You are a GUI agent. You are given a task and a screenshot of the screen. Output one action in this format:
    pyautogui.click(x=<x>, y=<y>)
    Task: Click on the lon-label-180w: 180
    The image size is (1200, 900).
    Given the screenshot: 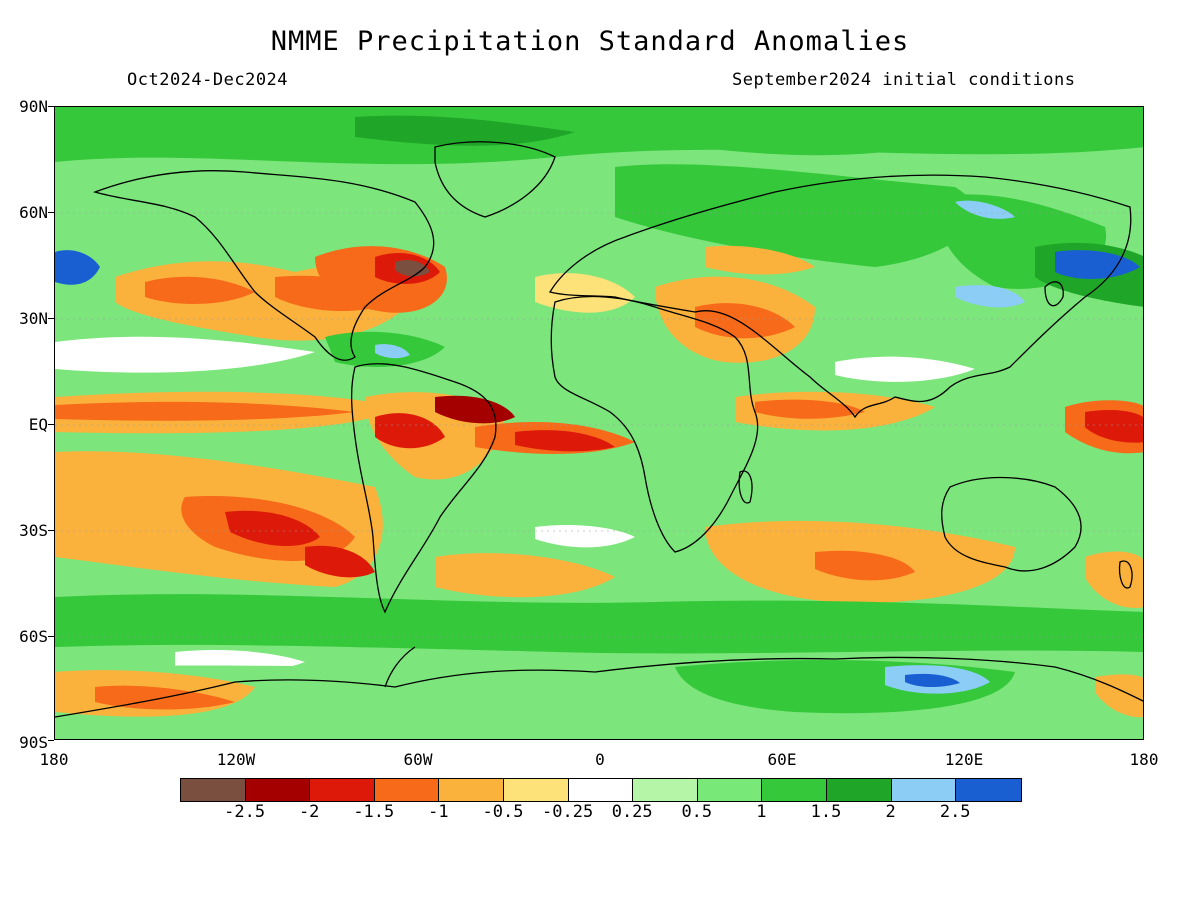 What is the action you would take?
    pyautogui.click(x=54, y=759)
    